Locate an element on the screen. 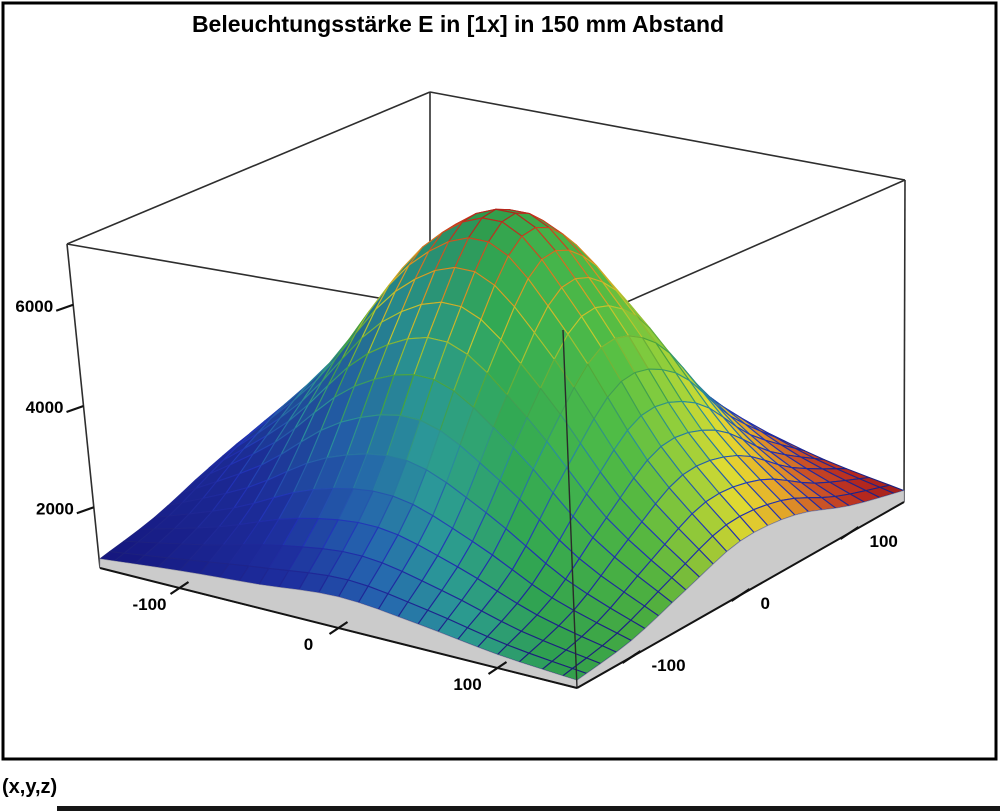 This screenshot has width=1000, height=811. y-tick-label: 100 is located at coordinates (884, 541).